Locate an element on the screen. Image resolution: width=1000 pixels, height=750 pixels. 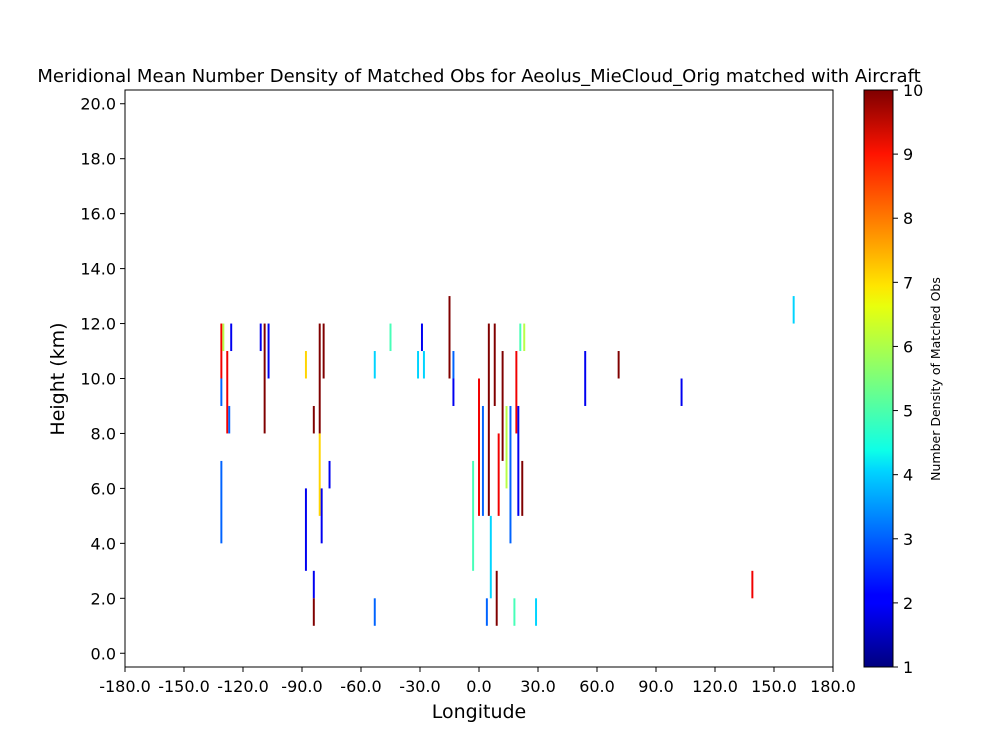
x-axis-label: Longitude is located at coordinates (479, 712).